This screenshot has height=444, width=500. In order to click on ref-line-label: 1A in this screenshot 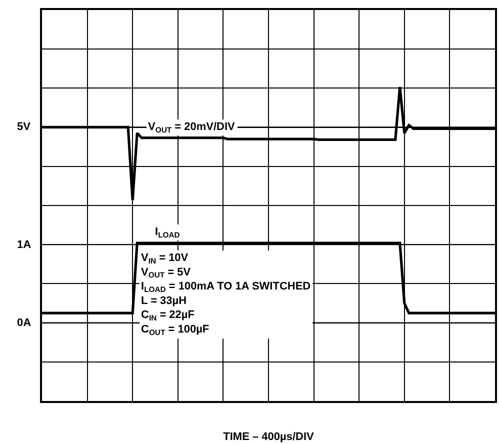, I will do `click(24, 245)`.